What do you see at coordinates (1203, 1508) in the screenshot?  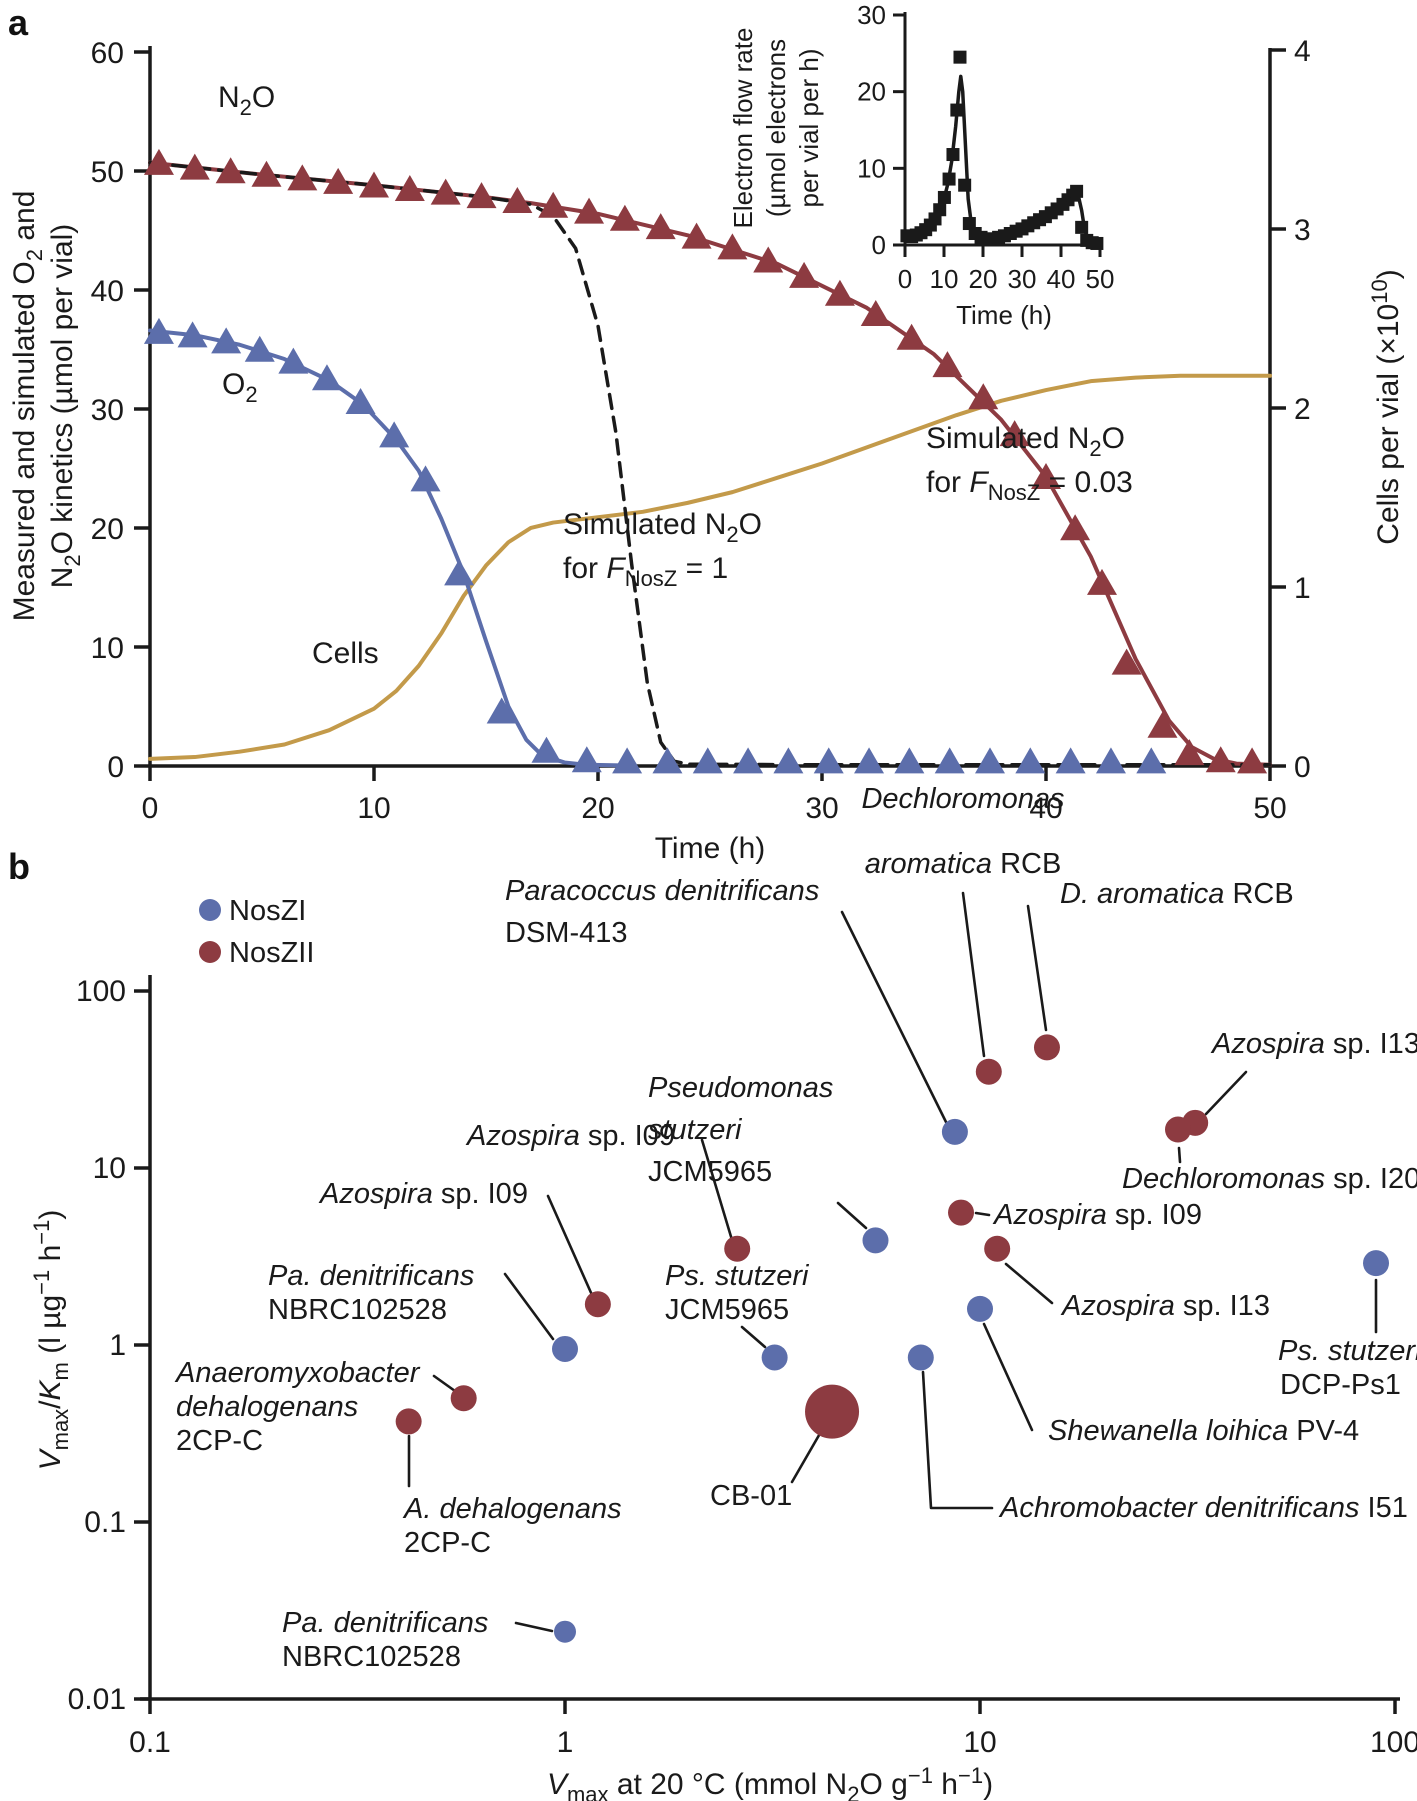 I see `achromobacter-denitrificans-i51-label: Achromobacter denitrificans I51` at bounding box center [1203, 1508].